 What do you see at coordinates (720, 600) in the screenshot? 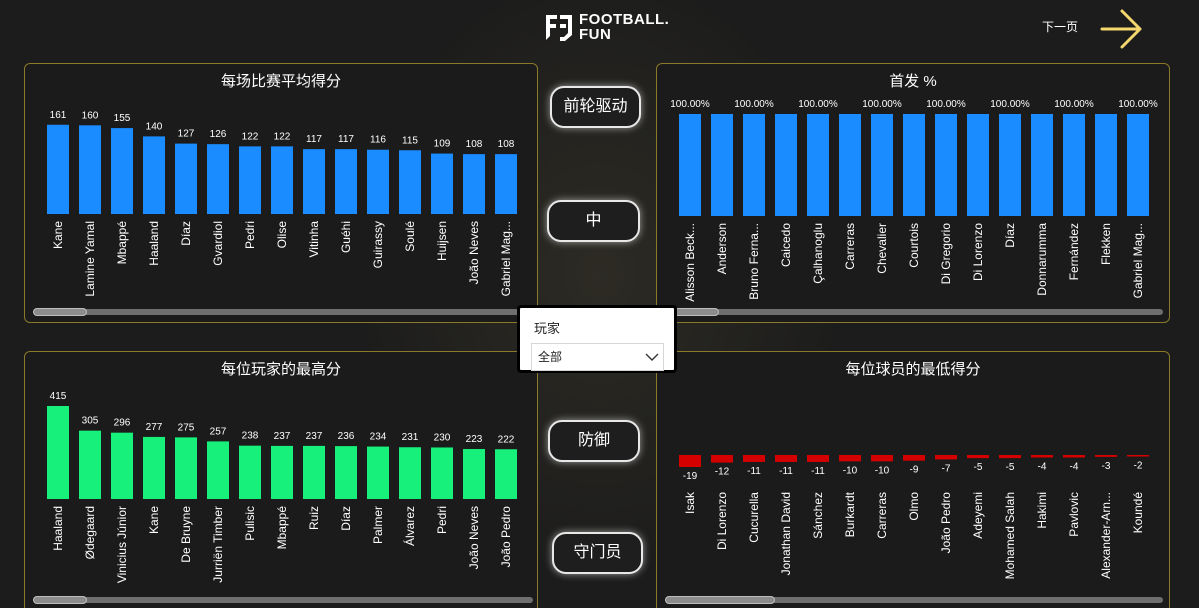
I see `min-score-scroll-thumb` at bounding box center [720, 600].